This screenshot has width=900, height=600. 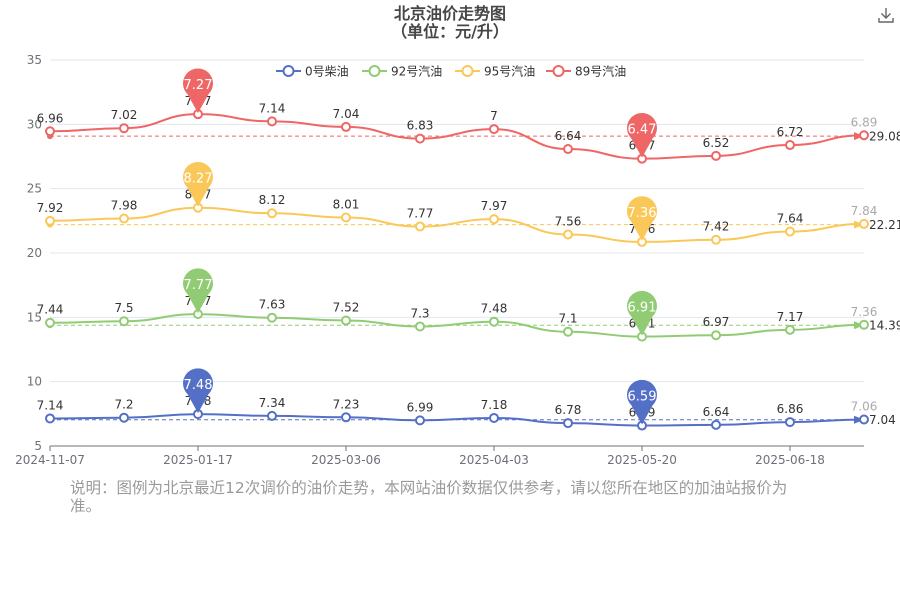 What do you see at coordinates (272, 403) in the screenshot?
I see `data-label: 7.34` at bounding box center [272, 403].